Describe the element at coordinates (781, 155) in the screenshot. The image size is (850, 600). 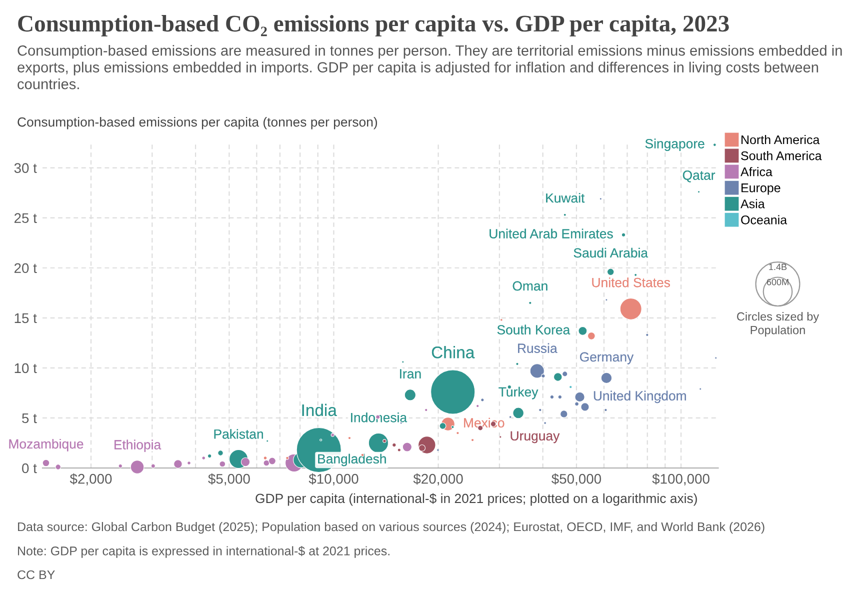
I see `legend-label: South America` at that location.